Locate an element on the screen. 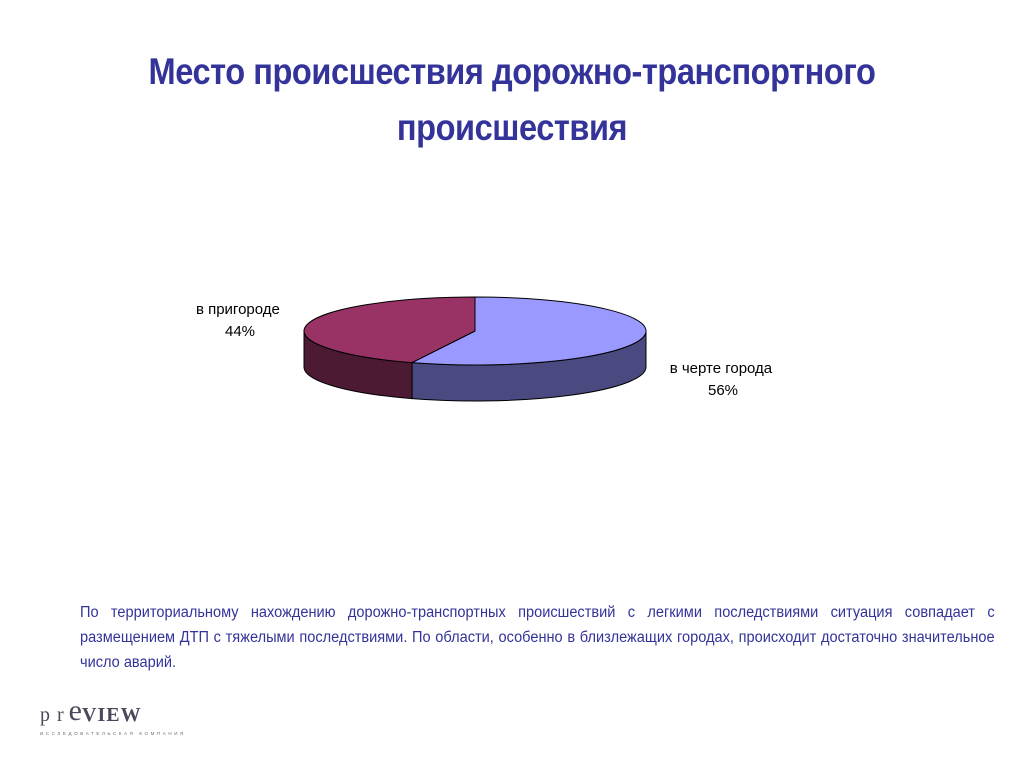 The height and width of the screenshot is (768, 1024). pie-slice-в-пригороде is located at coordinates (389, 330).